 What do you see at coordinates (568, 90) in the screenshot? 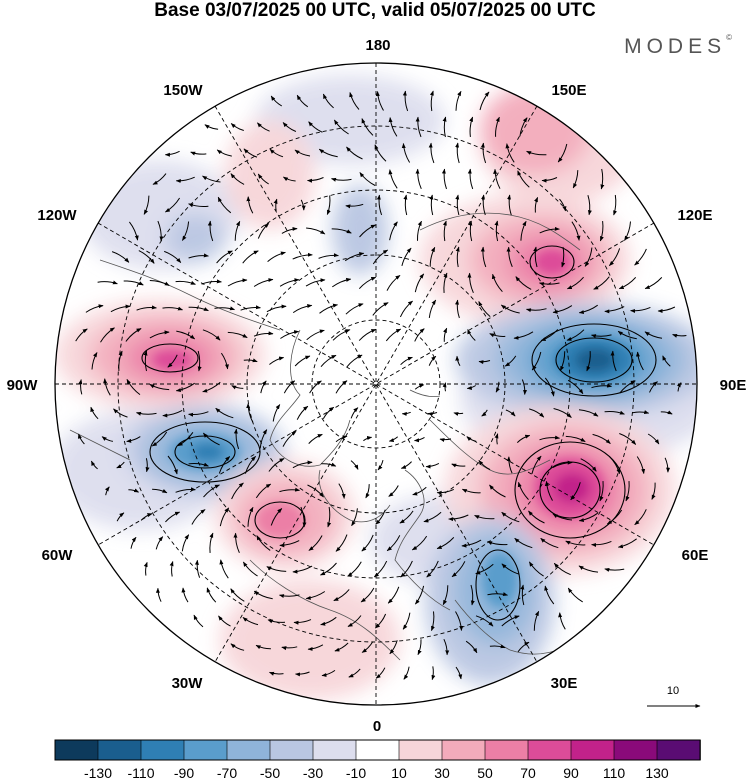
I see `lon-label-150e: 150E` at bounding box center [568, 90].